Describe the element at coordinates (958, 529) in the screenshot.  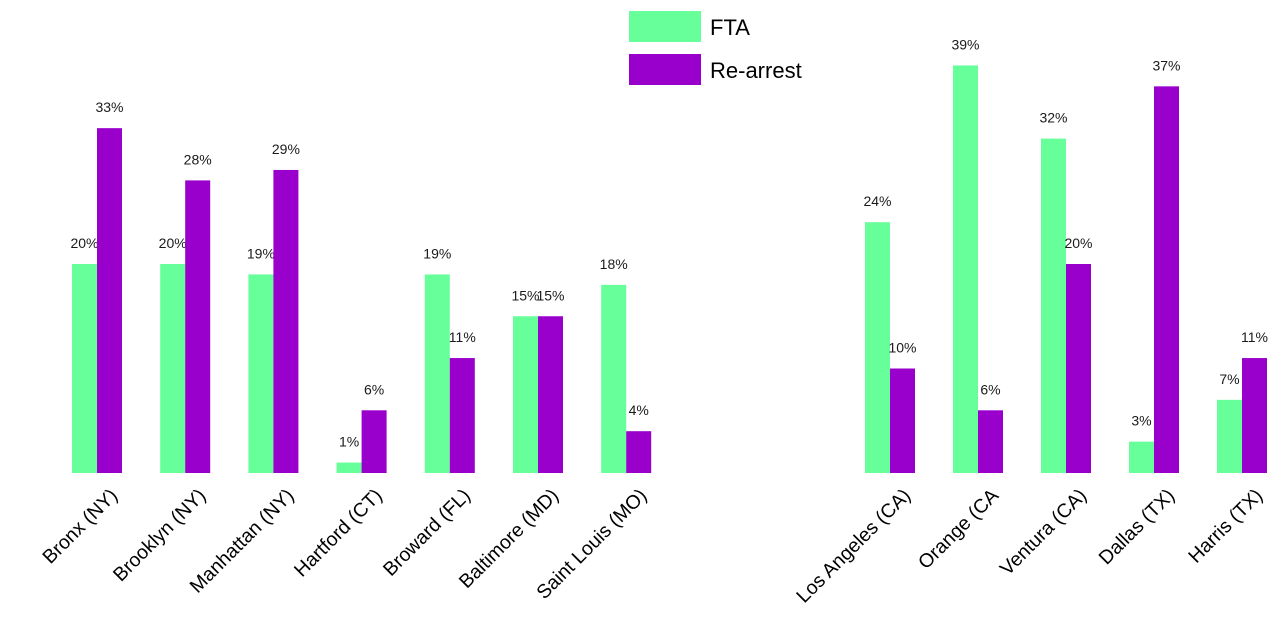
I see `category-label-orange-ca: Orange (CA` at that location.